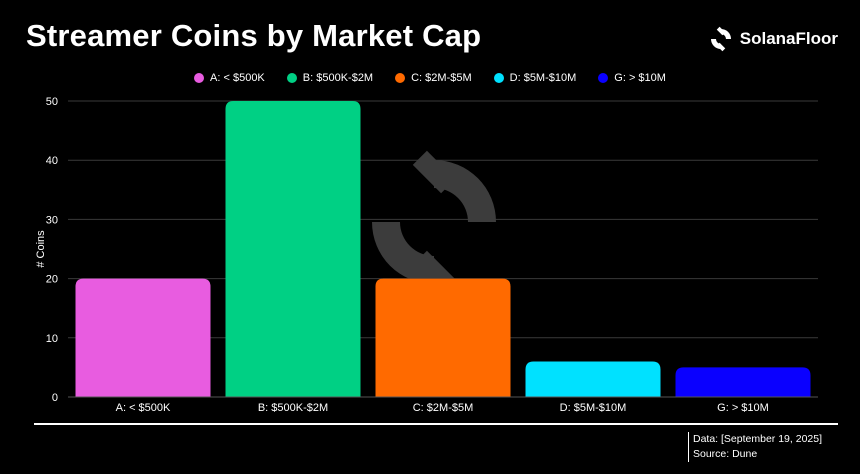  I want to click on source-note: Data: [September 19, 2025] Source: Dune, so click(755, 447).